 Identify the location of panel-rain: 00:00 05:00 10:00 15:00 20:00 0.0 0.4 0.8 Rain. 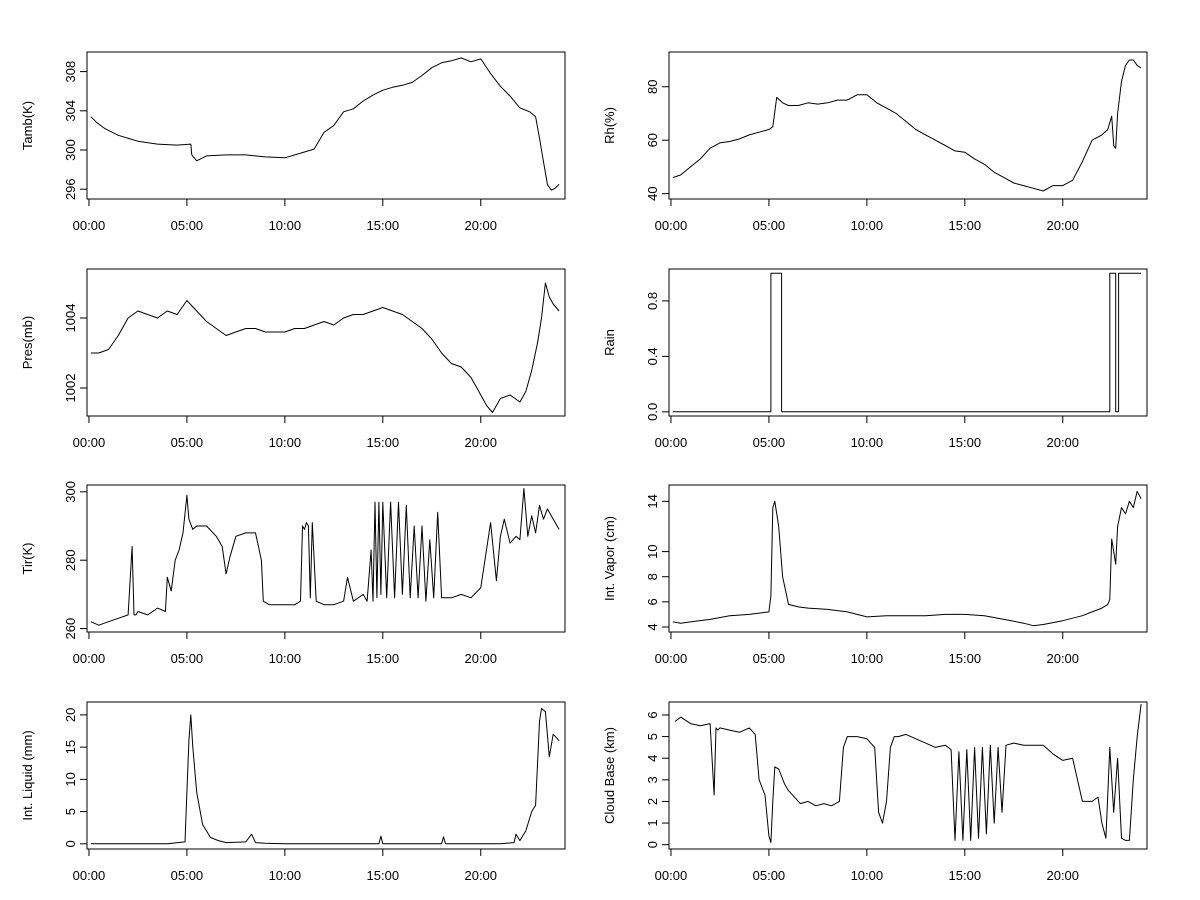
(875, 359).